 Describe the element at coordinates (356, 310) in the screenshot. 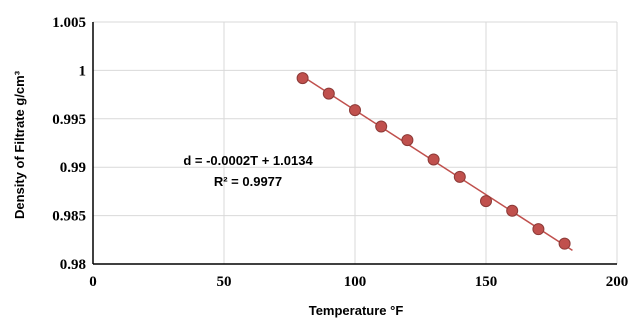

I see `x-axis-title: Temperature °F` at that location.